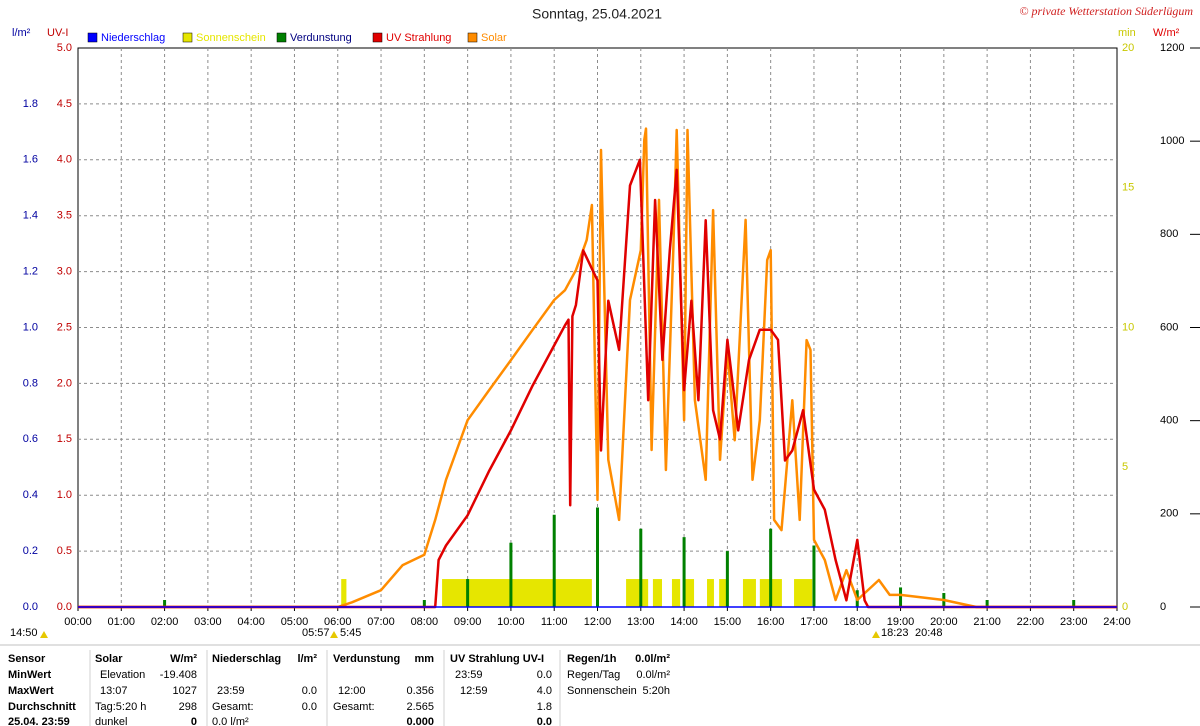 Image resolution: width=1200 pixels, height=726 pixels. What do you see at coordinates (165, 622) in the screenshot?
I see `x-tick-label: 02:00` at bounding box center [165, 622].